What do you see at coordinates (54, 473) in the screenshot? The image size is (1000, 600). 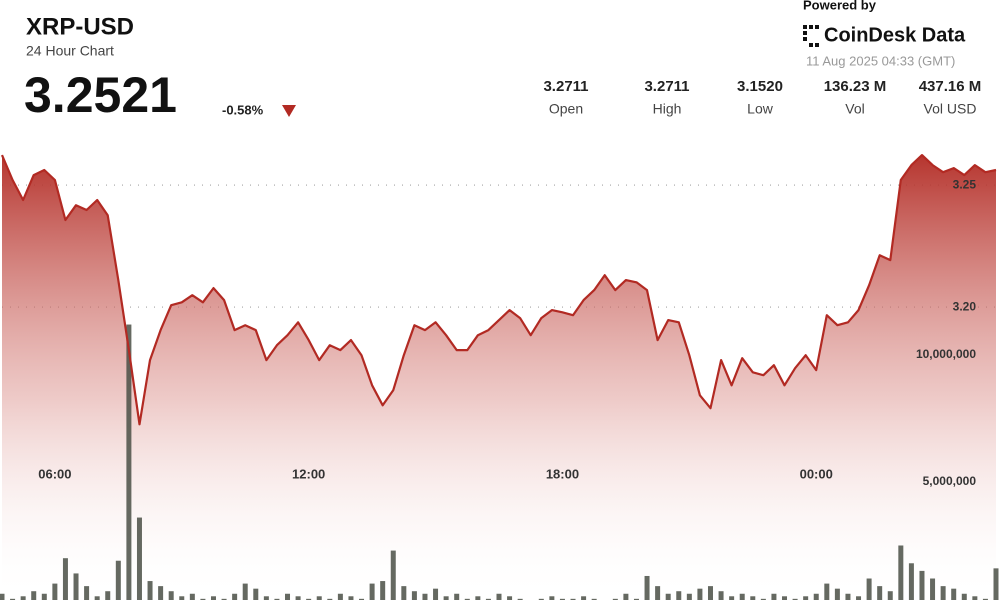 I see `x-tick-label: 06:00` at bounding box center [54, 473].